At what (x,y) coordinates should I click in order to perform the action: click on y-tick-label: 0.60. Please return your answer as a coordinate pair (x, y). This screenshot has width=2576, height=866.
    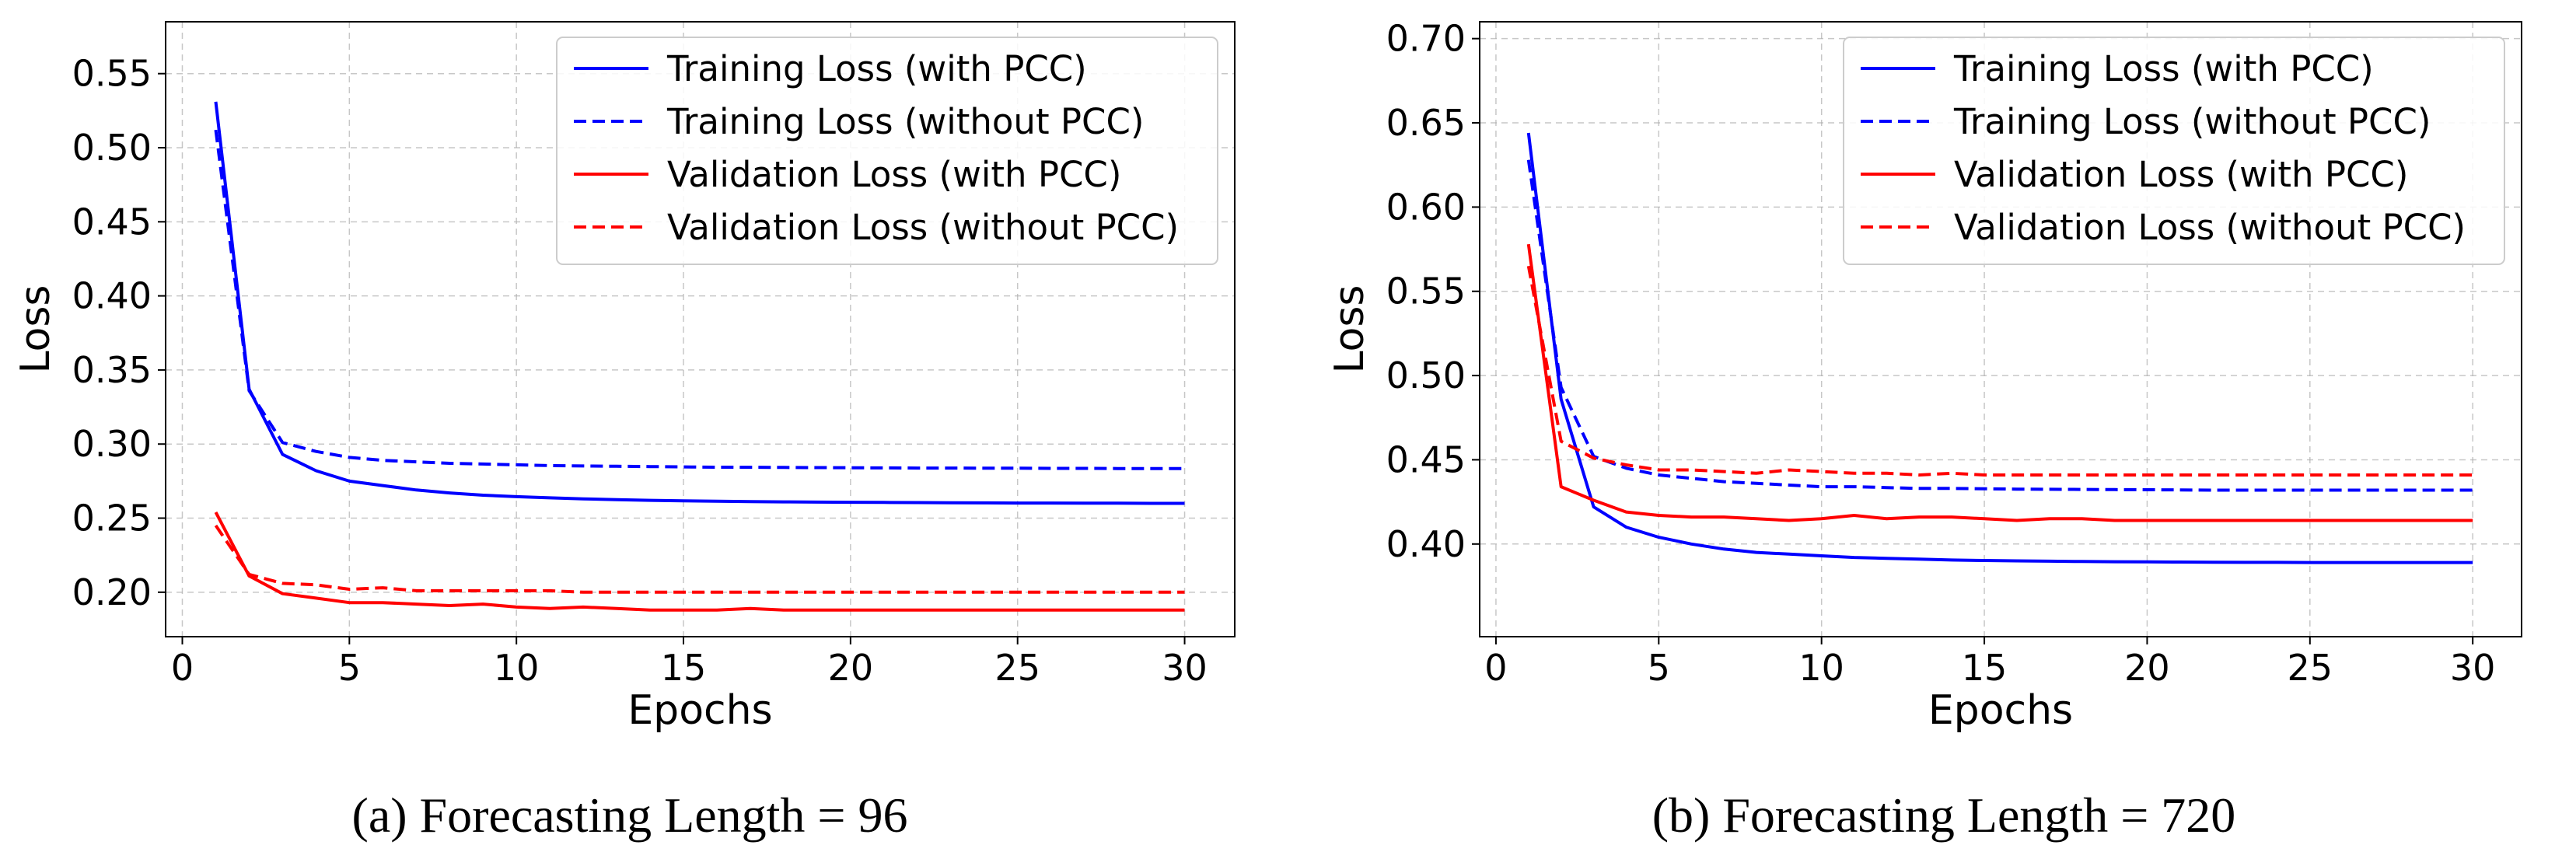
    Looking at the image, I should click on (1426, 207).